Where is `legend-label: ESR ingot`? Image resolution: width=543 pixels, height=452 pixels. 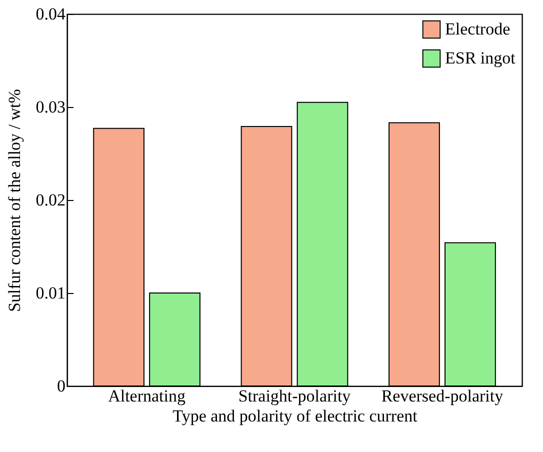
legend-label: ESR ingot is located at coordinates (480, 58).